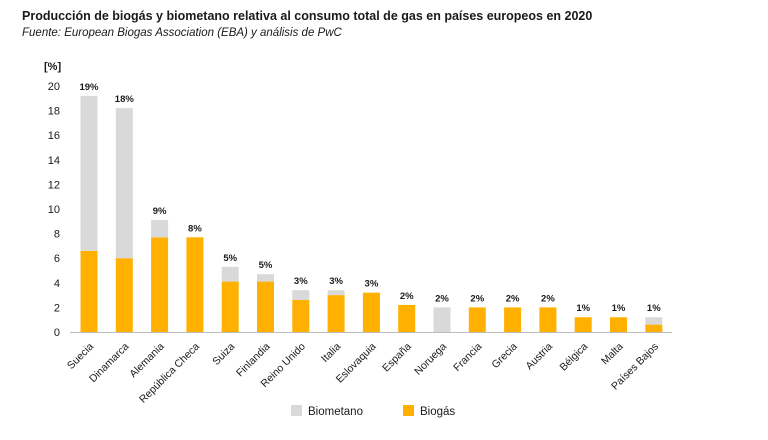  What do you see at coordinates (223, 354) in the screenshot?
I see `x-tick-label: Suiza` at bounding box center [223, 354].